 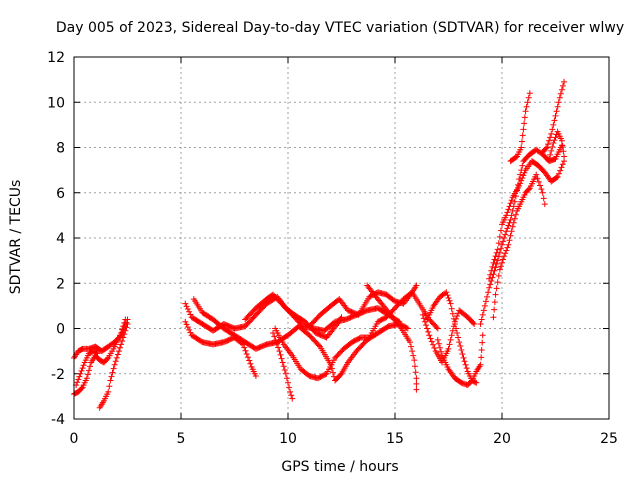 What do you see at coordinates (609, 439) in the screenshot?
I see `x-tick-label: 25` at bounding box center [609, 439].